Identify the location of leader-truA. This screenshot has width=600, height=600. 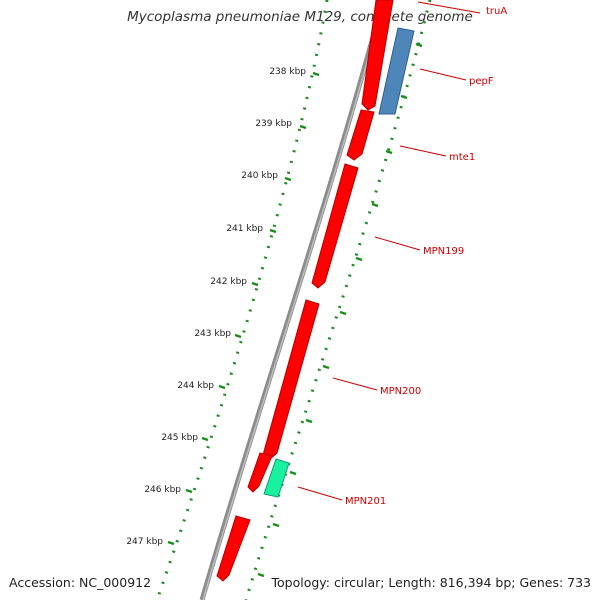
(449, 7).